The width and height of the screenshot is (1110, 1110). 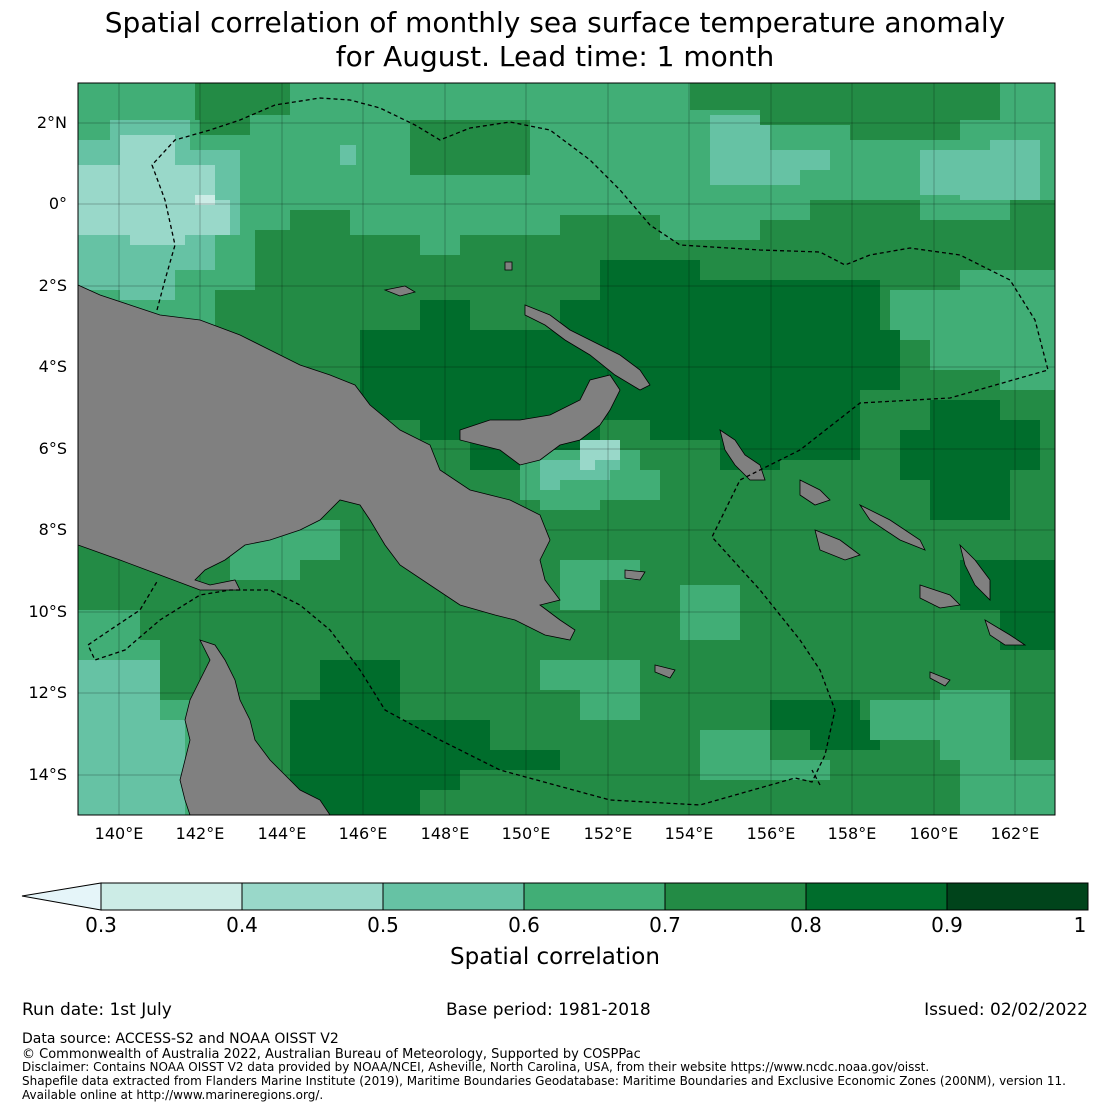 I want to click on solomon-eez-boundary, so click(x=816, y=777).